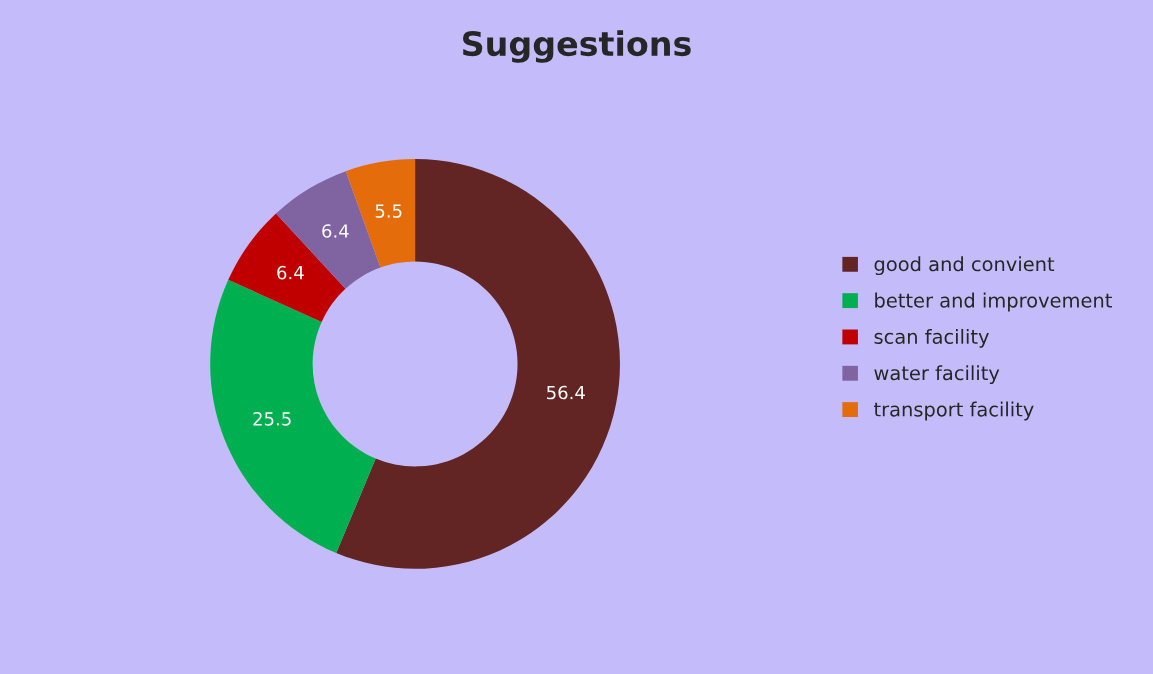 The width and height of the screenshot is (1153, 674). Describe the element at coordinates (388, 211) in the screenshot. I see `data-label: 5.5` at that location.